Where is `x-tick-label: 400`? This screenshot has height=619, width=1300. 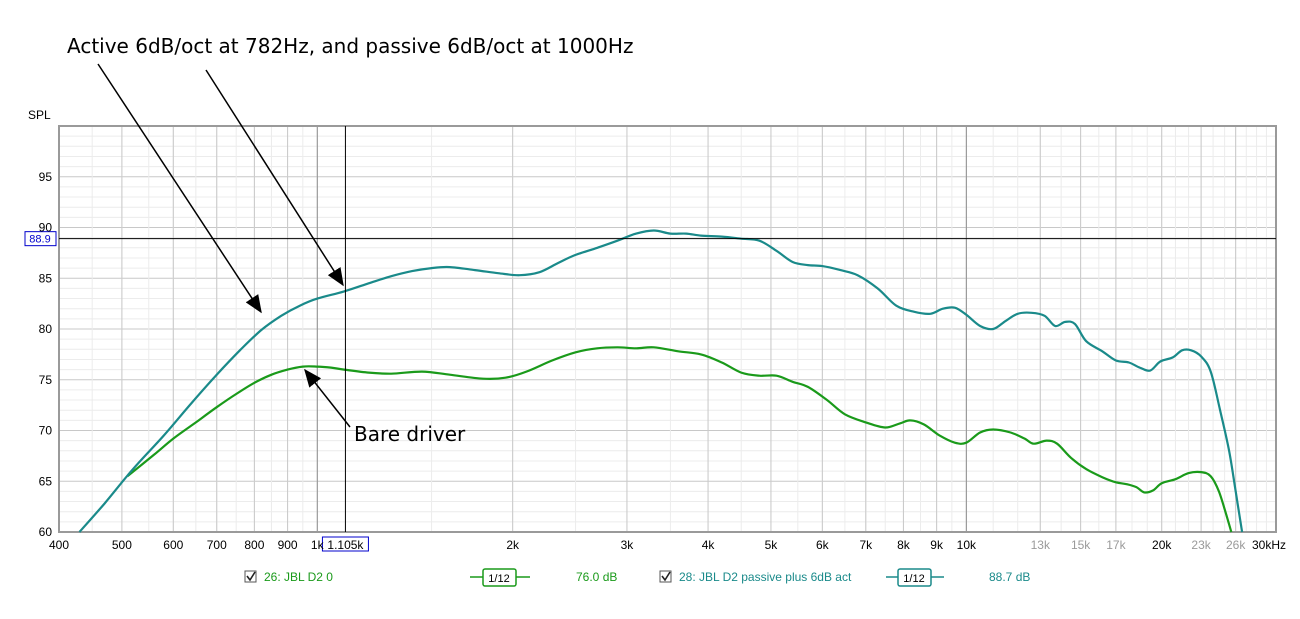 x-tick-label: 400 is located at coordinates (59, 545).